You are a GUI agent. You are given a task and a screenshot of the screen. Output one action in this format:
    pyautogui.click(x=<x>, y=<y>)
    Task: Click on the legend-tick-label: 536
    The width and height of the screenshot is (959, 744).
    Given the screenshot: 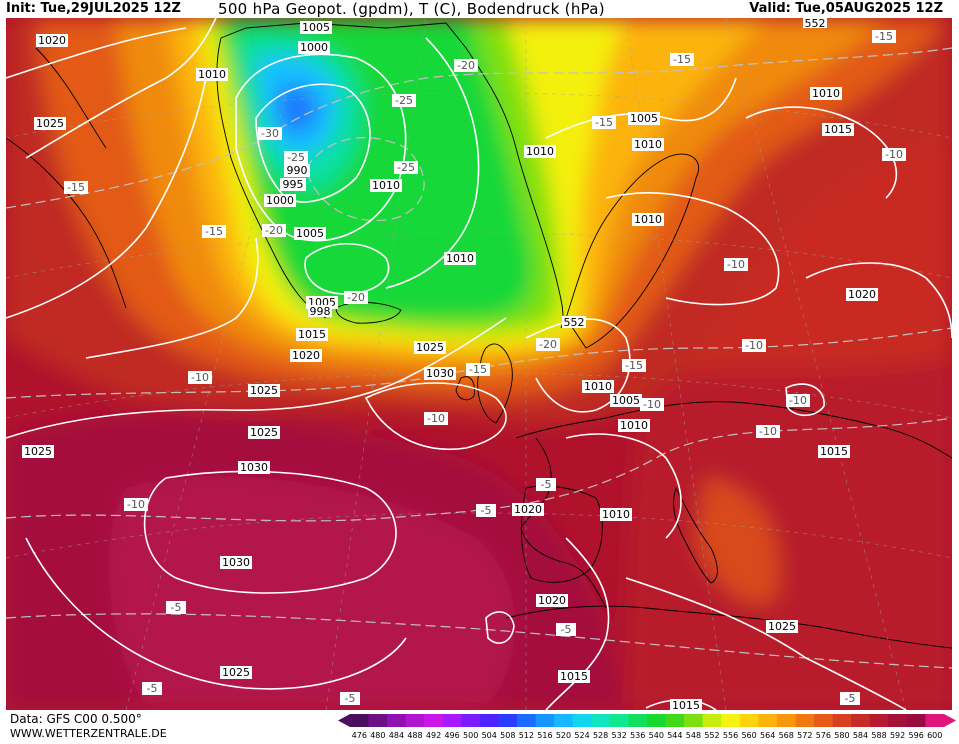 What is the action you would take?
    pyautogui.click(x=637, y=735)
    